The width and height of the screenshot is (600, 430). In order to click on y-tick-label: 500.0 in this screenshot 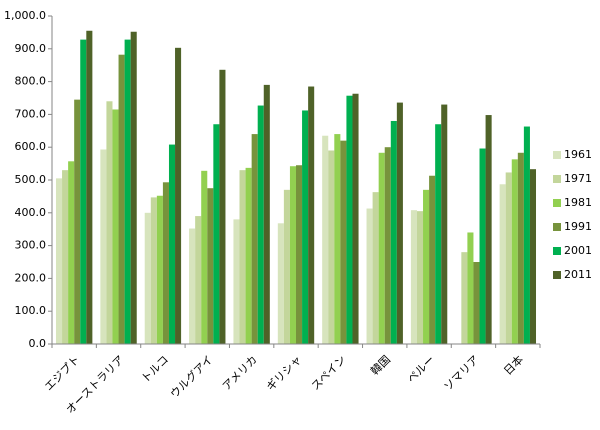, I will do `click(31, 179)`.